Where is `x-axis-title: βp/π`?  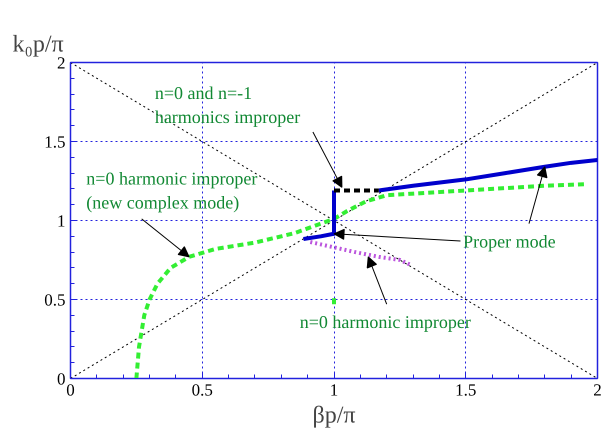
x-axis-title: βp/π is located at coordinates (334, 415).